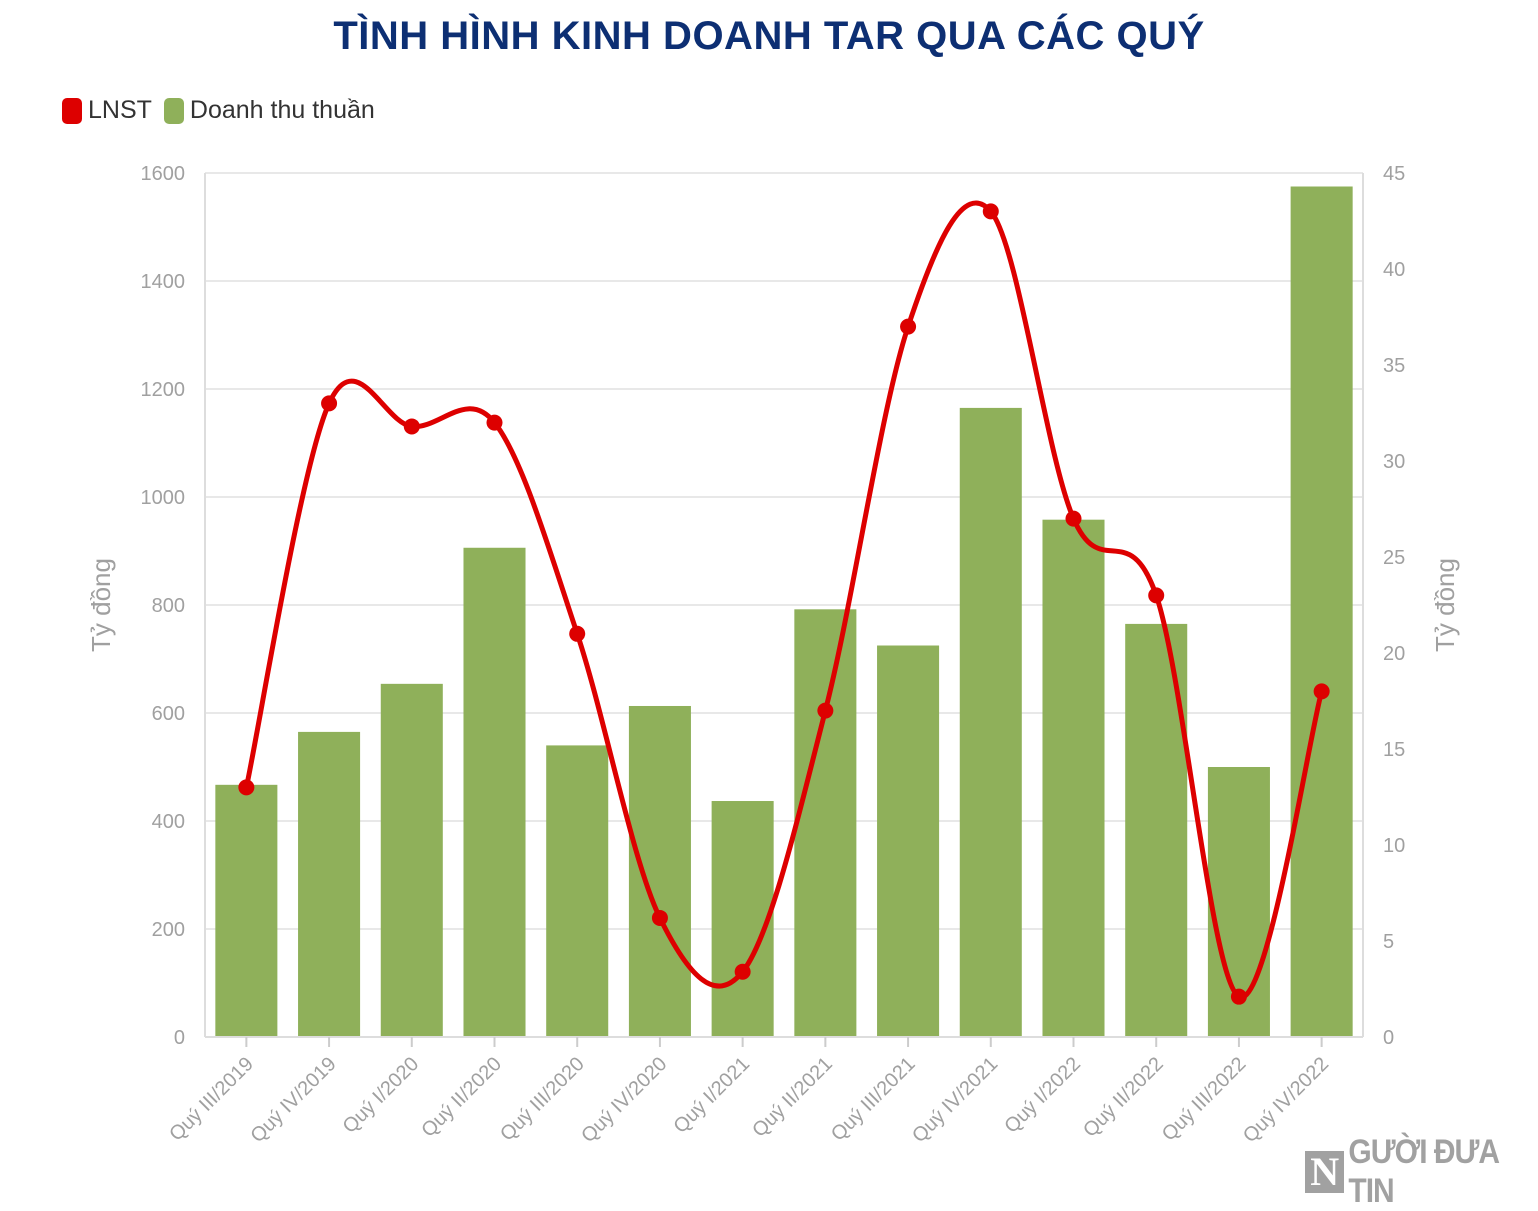  What do you see at coordinates (163, 498) in the screenshot?
I see `y-tick-label-left: 1000` at bounding box center [163, 498].